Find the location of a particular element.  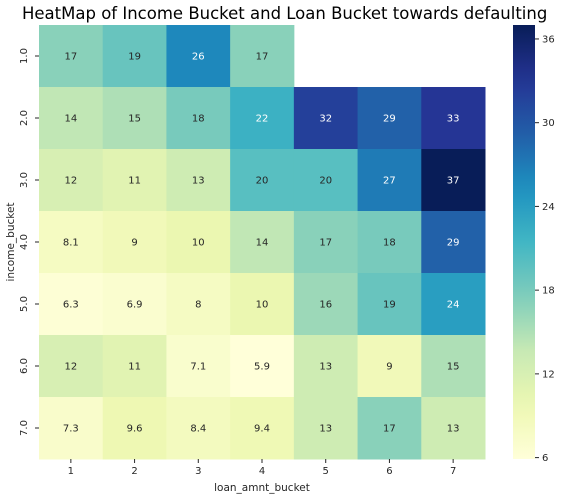

cell-label-r2-c4: 22 is located at coordinates (262, 119).